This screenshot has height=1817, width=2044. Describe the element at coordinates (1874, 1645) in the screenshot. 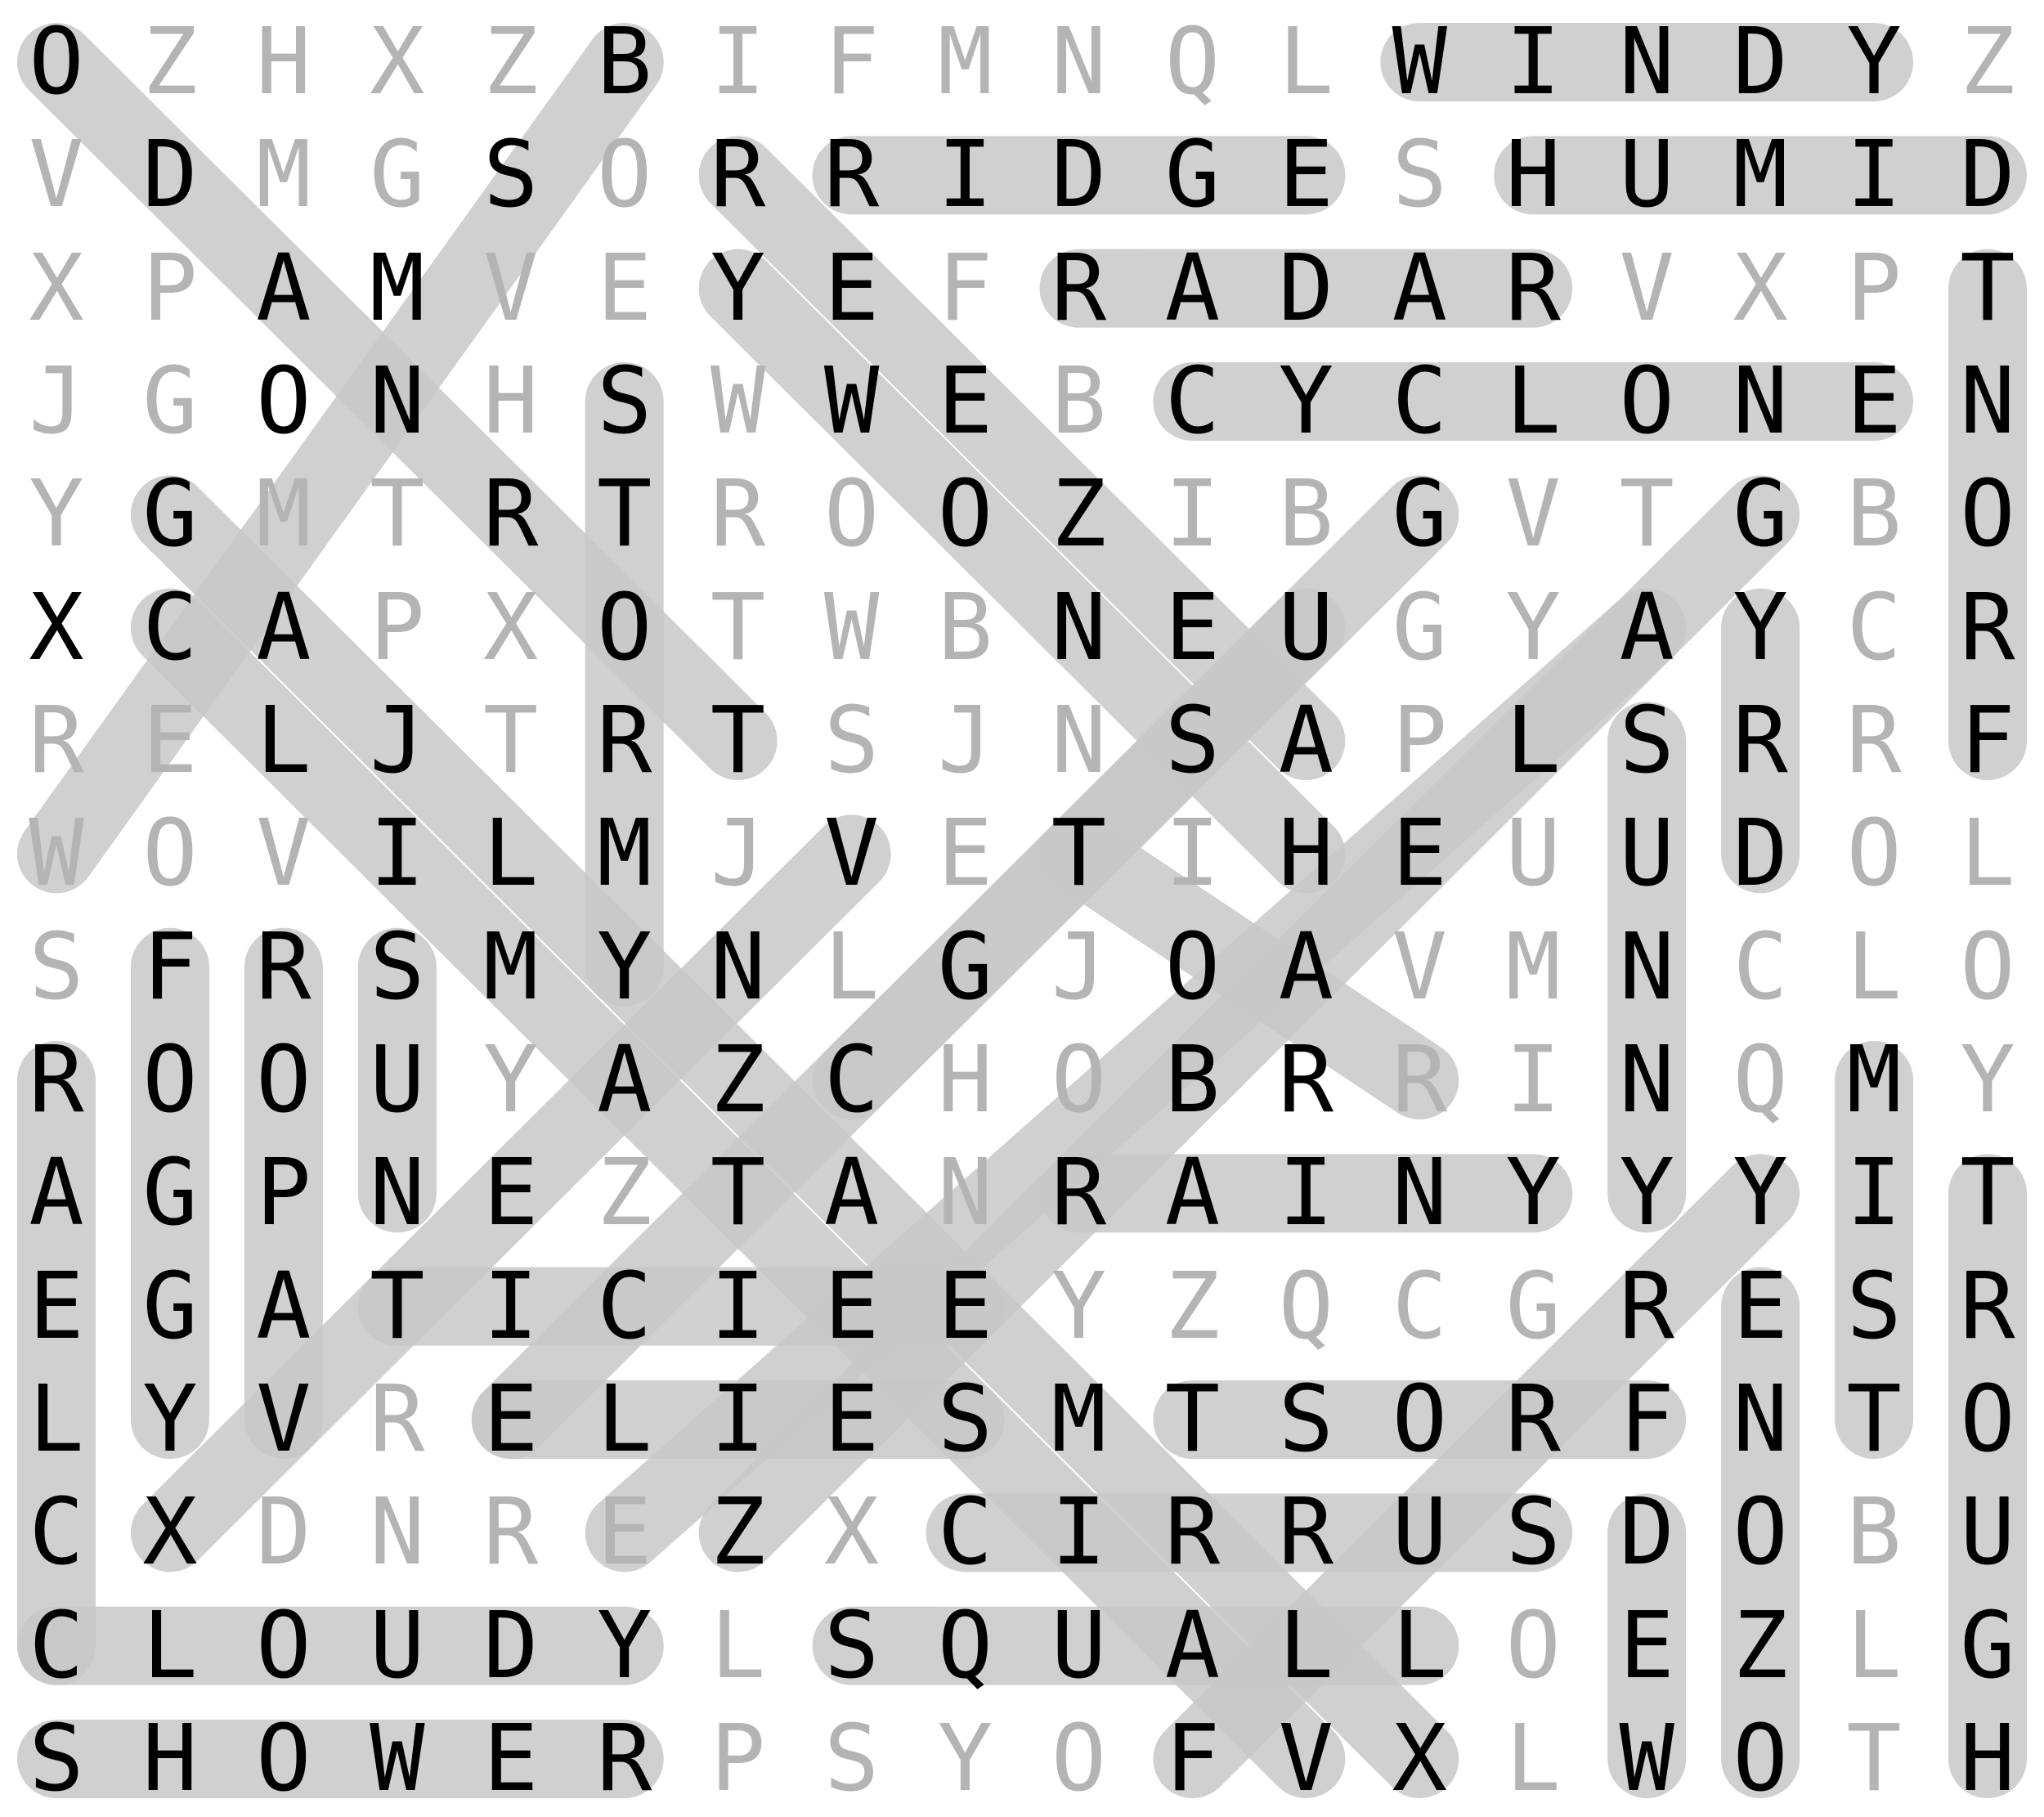

I see `grid-cell-r14-c16: L` at that location.